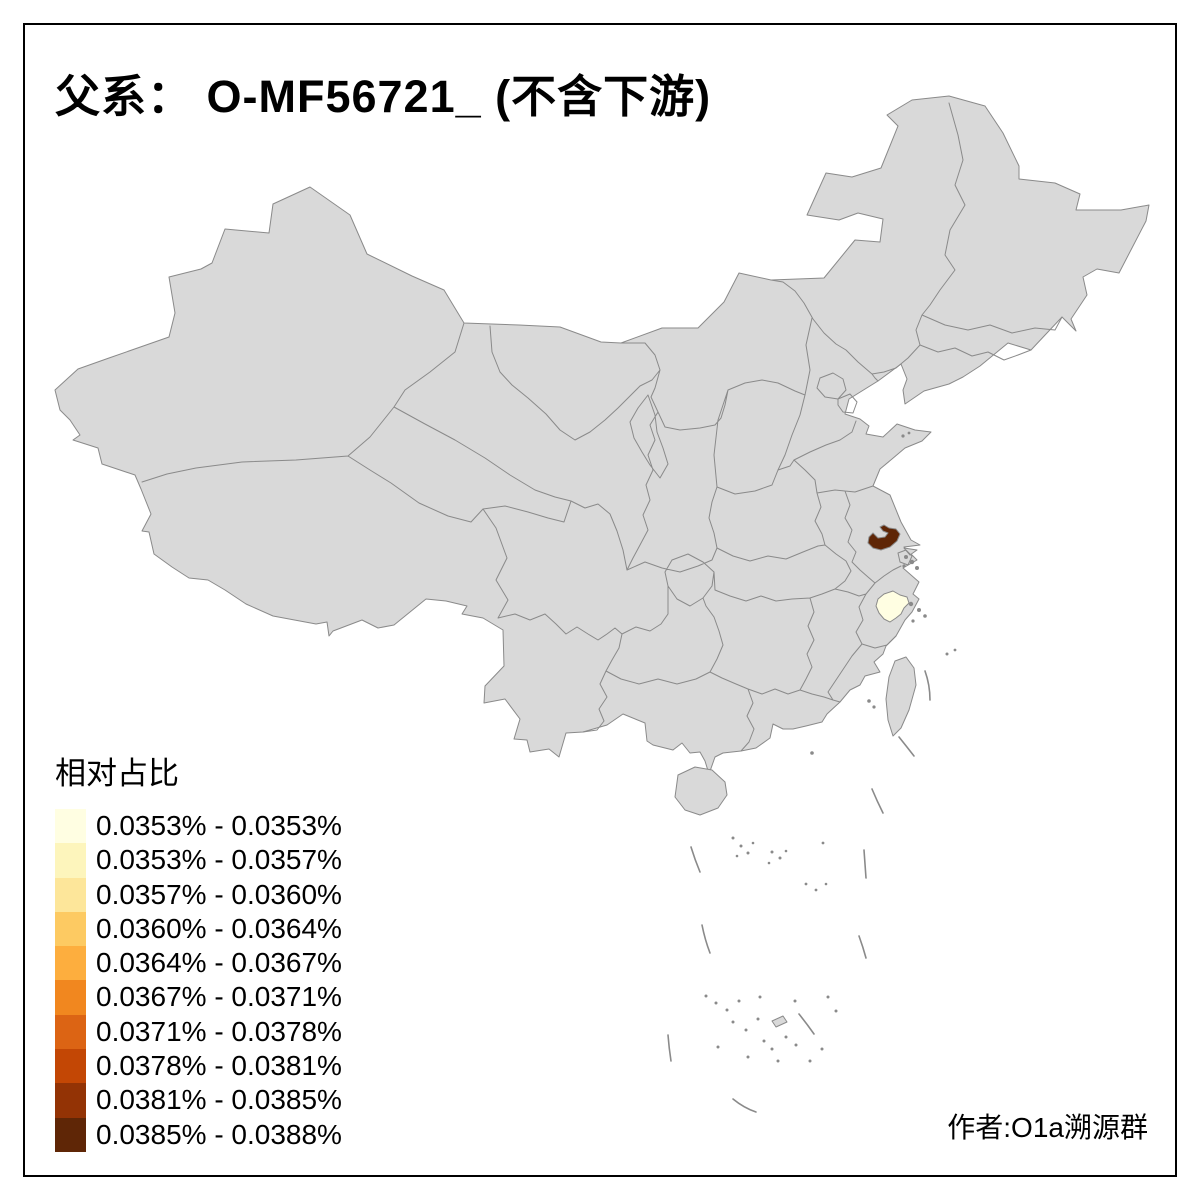 This screenshot has height=1200, width=1200. What do you see at coordinates (888, 573) in the screenshot?
I see `highlight-regions` at bounding box center [888, 573].